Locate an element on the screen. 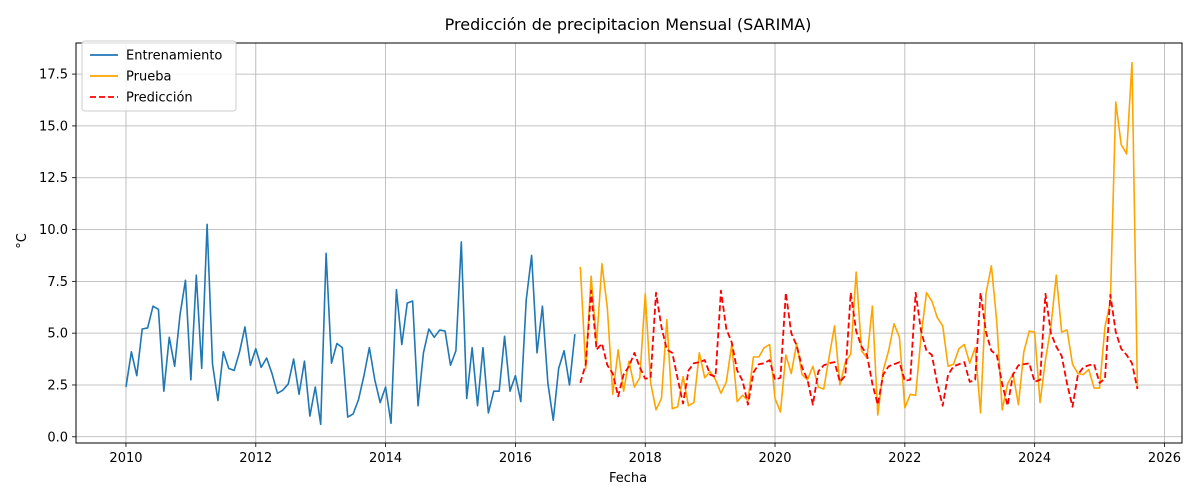 This screenshot has height=500, width=1200. y-tick-label: 10.0 is located at coordinates (53, 230).